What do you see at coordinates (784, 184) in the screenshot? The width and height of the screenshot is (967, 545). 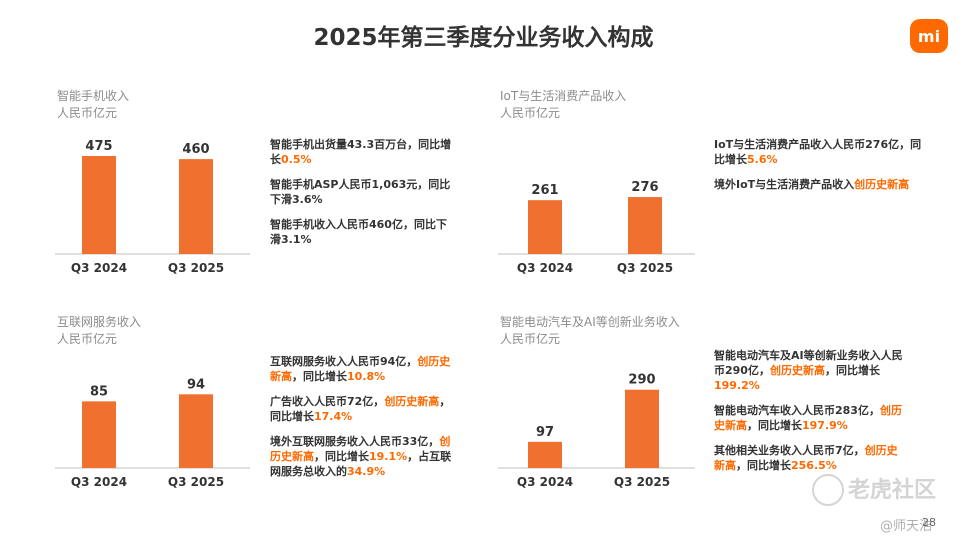 I see `note-text: 境外IoT与生活消费产品收入` at bounding box center [784, 184].